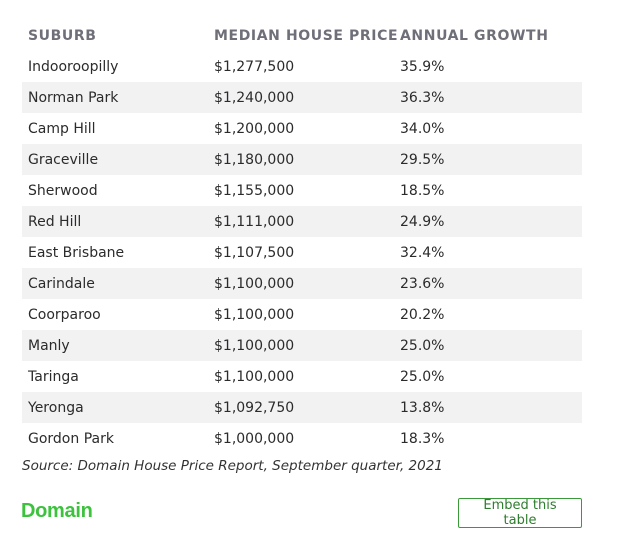  I want to click on median-price-cell: $1,092,750, so click(301, 407).